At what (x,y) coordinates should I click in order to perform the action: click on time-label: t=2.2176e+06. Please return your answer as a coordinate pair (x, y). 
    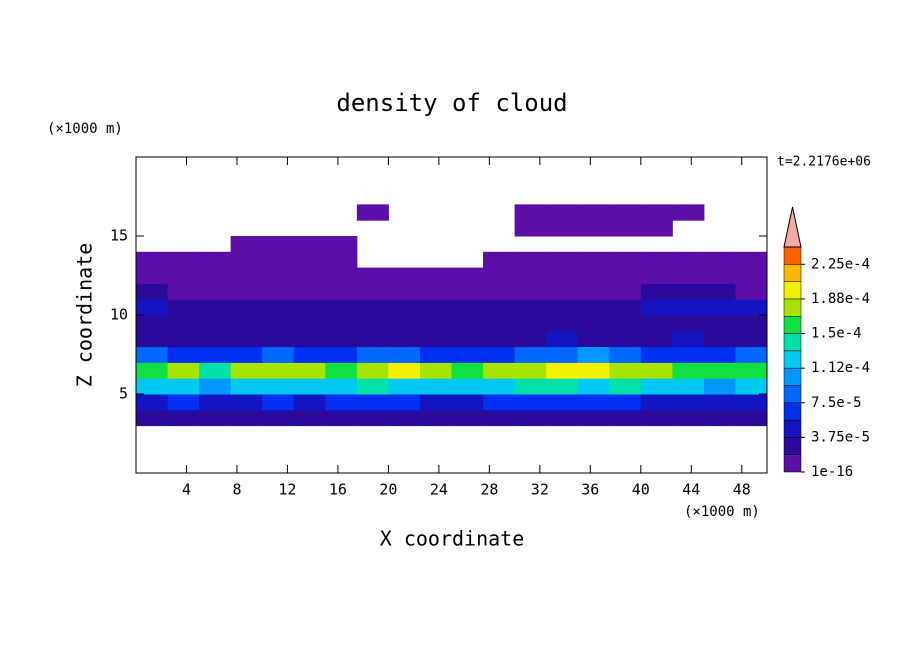
    Looking at the image, I should click on (824, 162).